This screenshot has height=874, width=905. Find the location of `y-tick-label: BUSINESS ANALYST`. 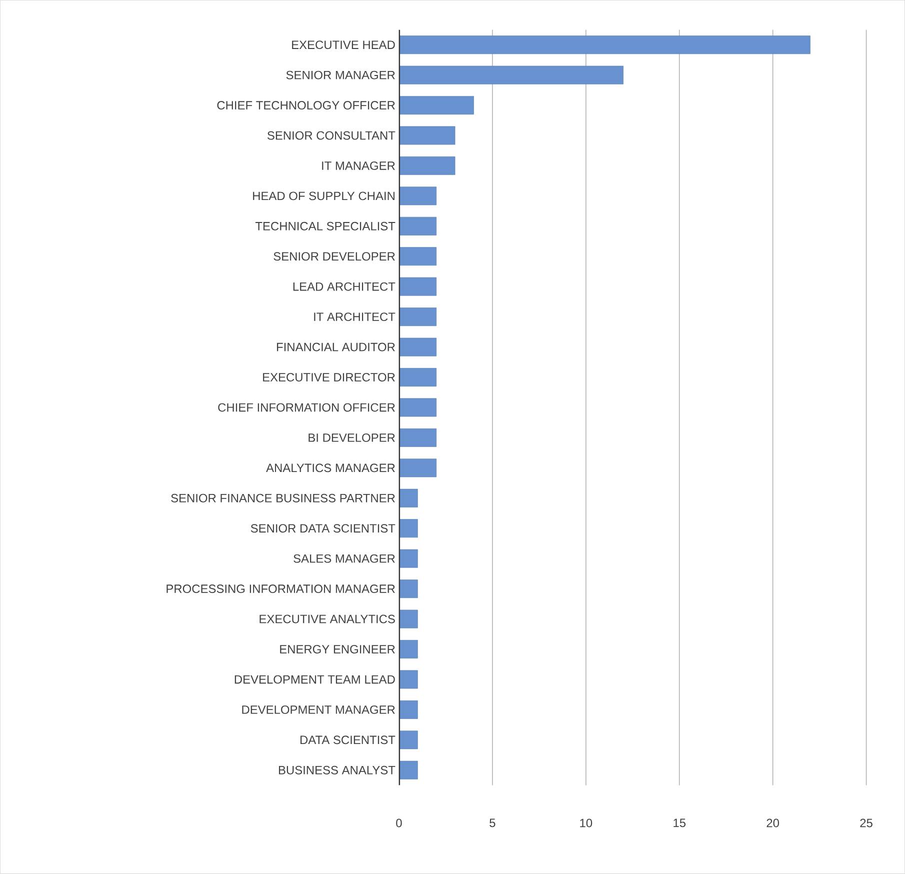

y-tick-label: BUSINESS ANALYST is located at coordinates (337, 770).